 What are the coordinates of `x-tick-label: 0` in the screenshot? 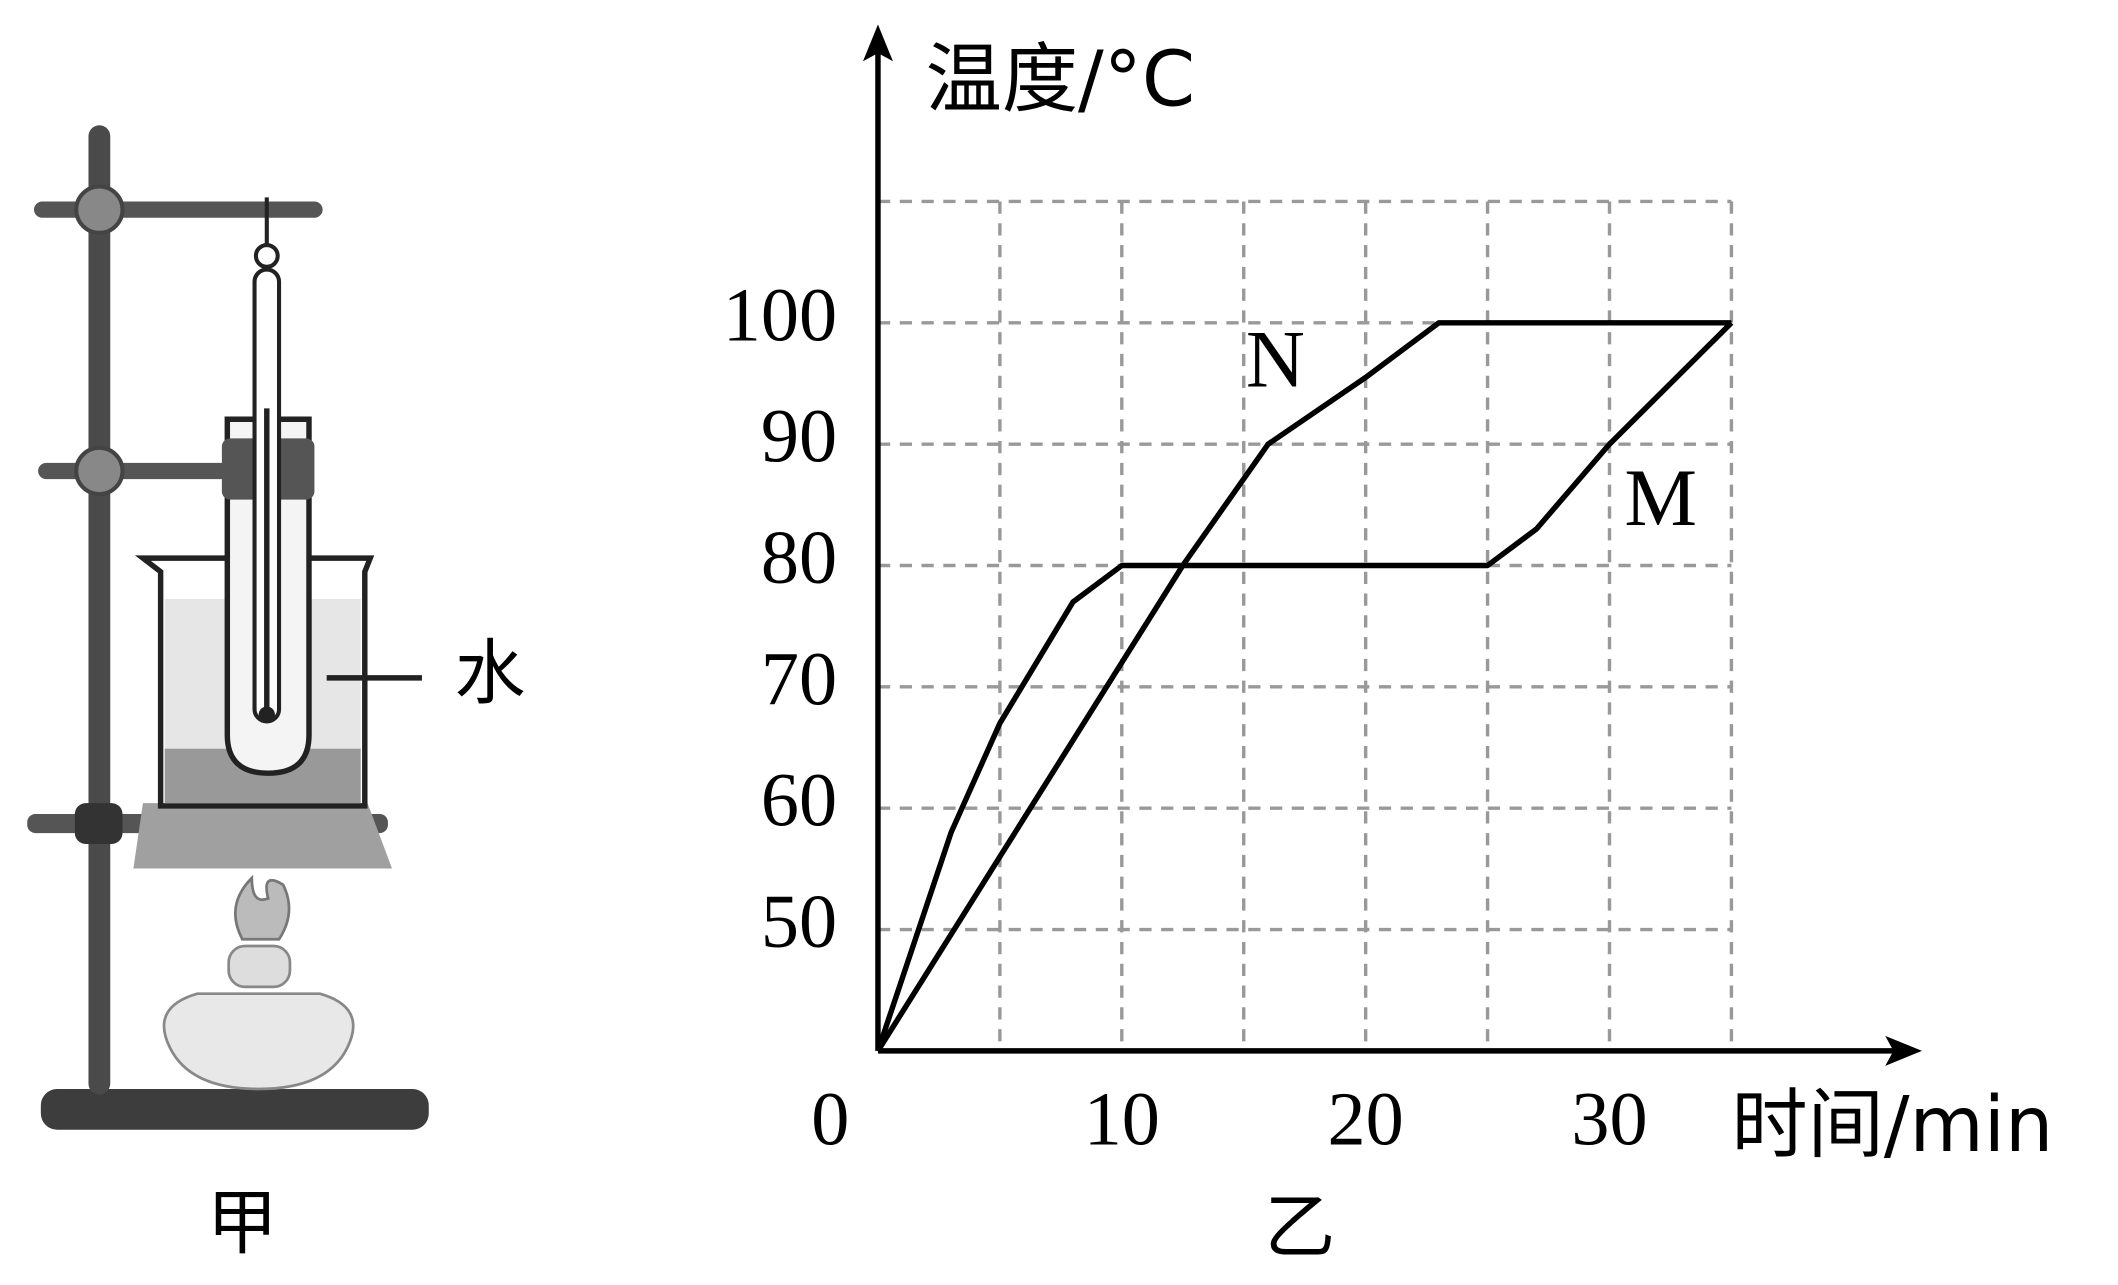 It's located at (830, 1120).